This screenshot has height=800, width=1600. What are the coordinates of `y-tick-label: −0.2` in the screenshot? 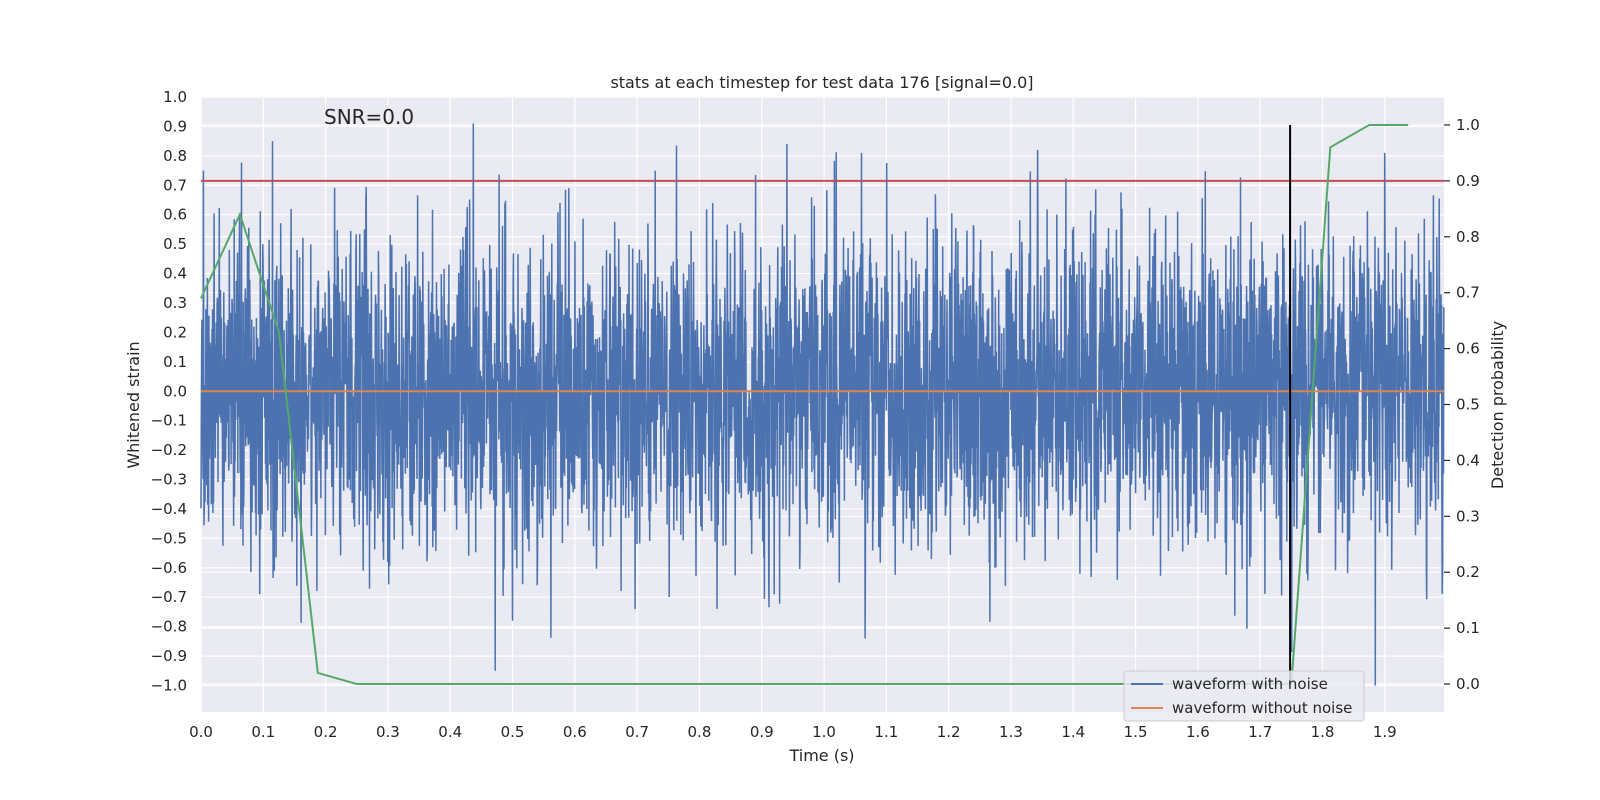 It's located at (169, 450).